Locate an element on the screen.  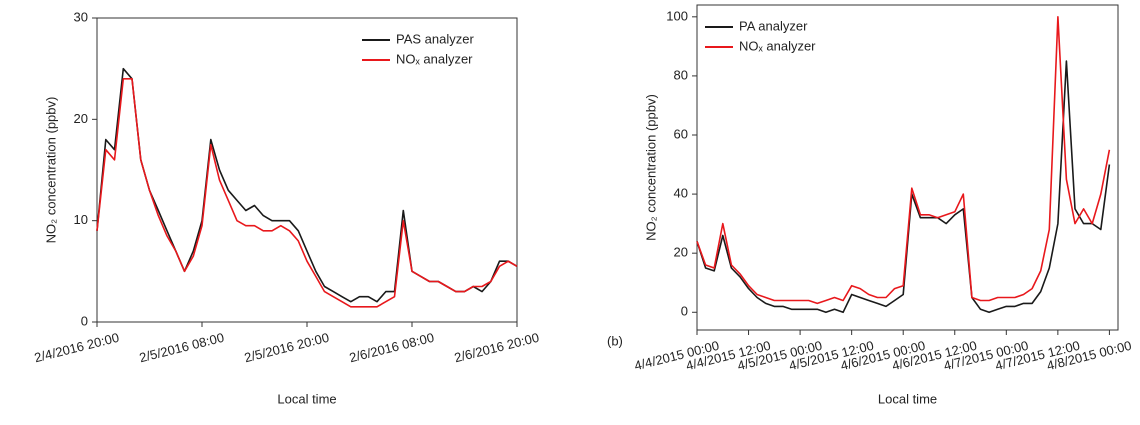
x-tick-label: 2/6/2016 20:00 is located at coordinates (497, 348).